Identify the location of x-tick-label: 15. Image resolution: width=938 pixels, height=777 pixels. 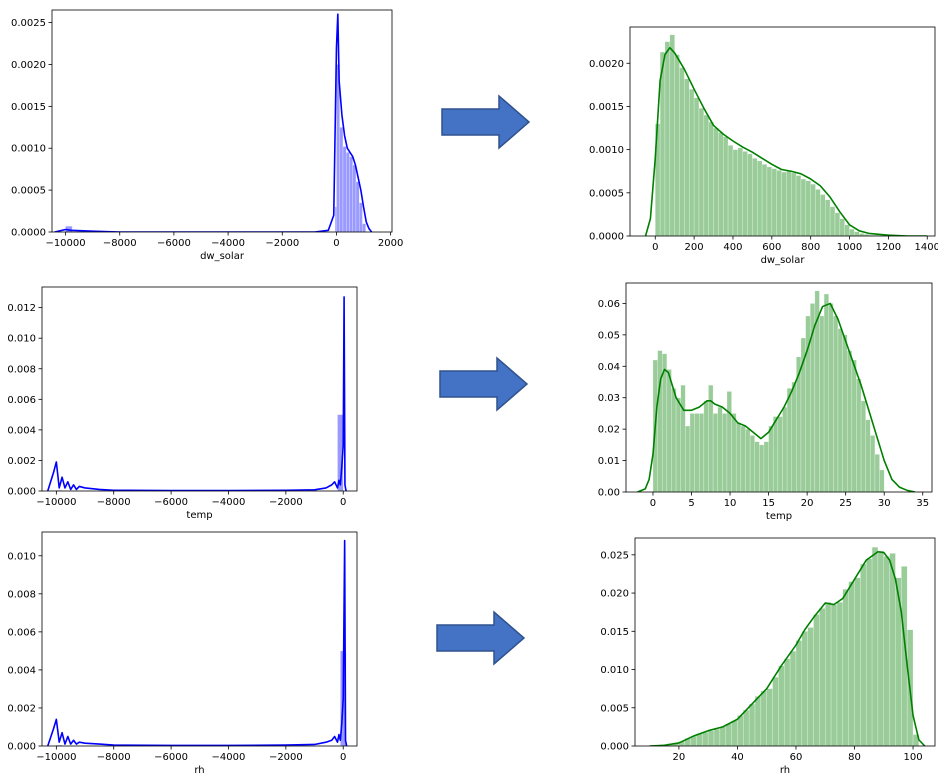
(768, 503).